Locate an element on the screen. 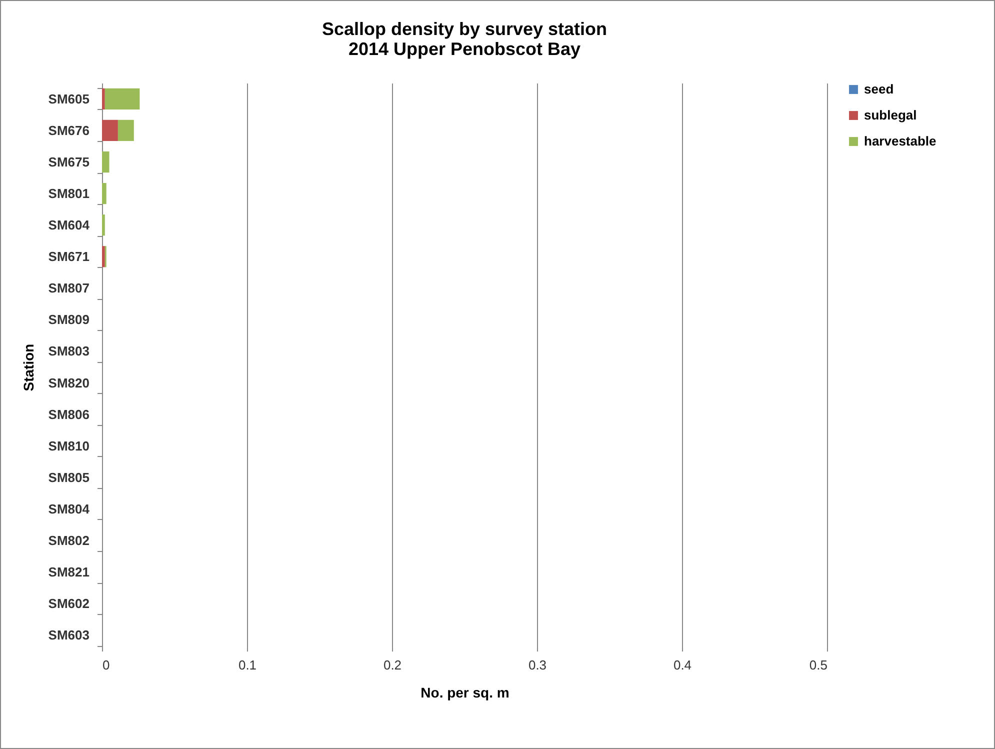 This screenshot has height=749, width=995. x-tick-label: 0 is located at coordinates (106, 665).